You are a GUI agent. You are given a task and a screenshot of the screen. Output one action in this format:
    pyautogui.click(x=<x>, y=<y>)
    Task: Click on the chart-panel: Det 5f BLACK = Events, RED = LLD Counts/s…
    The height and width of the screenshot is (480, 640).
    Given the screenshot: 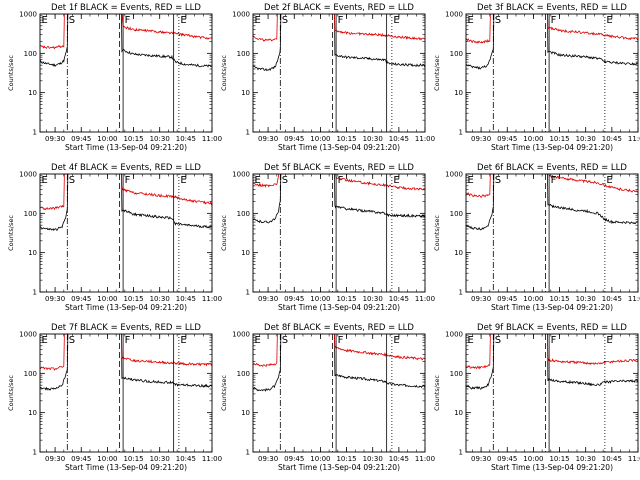 What is the action you would take?
    pyautogui.click(x=327, y=237)
    